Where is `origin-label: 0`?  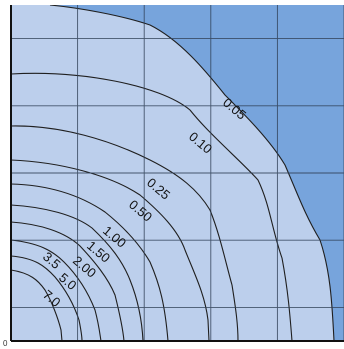
origin-label: 0 is located at coordinates (5, 343).